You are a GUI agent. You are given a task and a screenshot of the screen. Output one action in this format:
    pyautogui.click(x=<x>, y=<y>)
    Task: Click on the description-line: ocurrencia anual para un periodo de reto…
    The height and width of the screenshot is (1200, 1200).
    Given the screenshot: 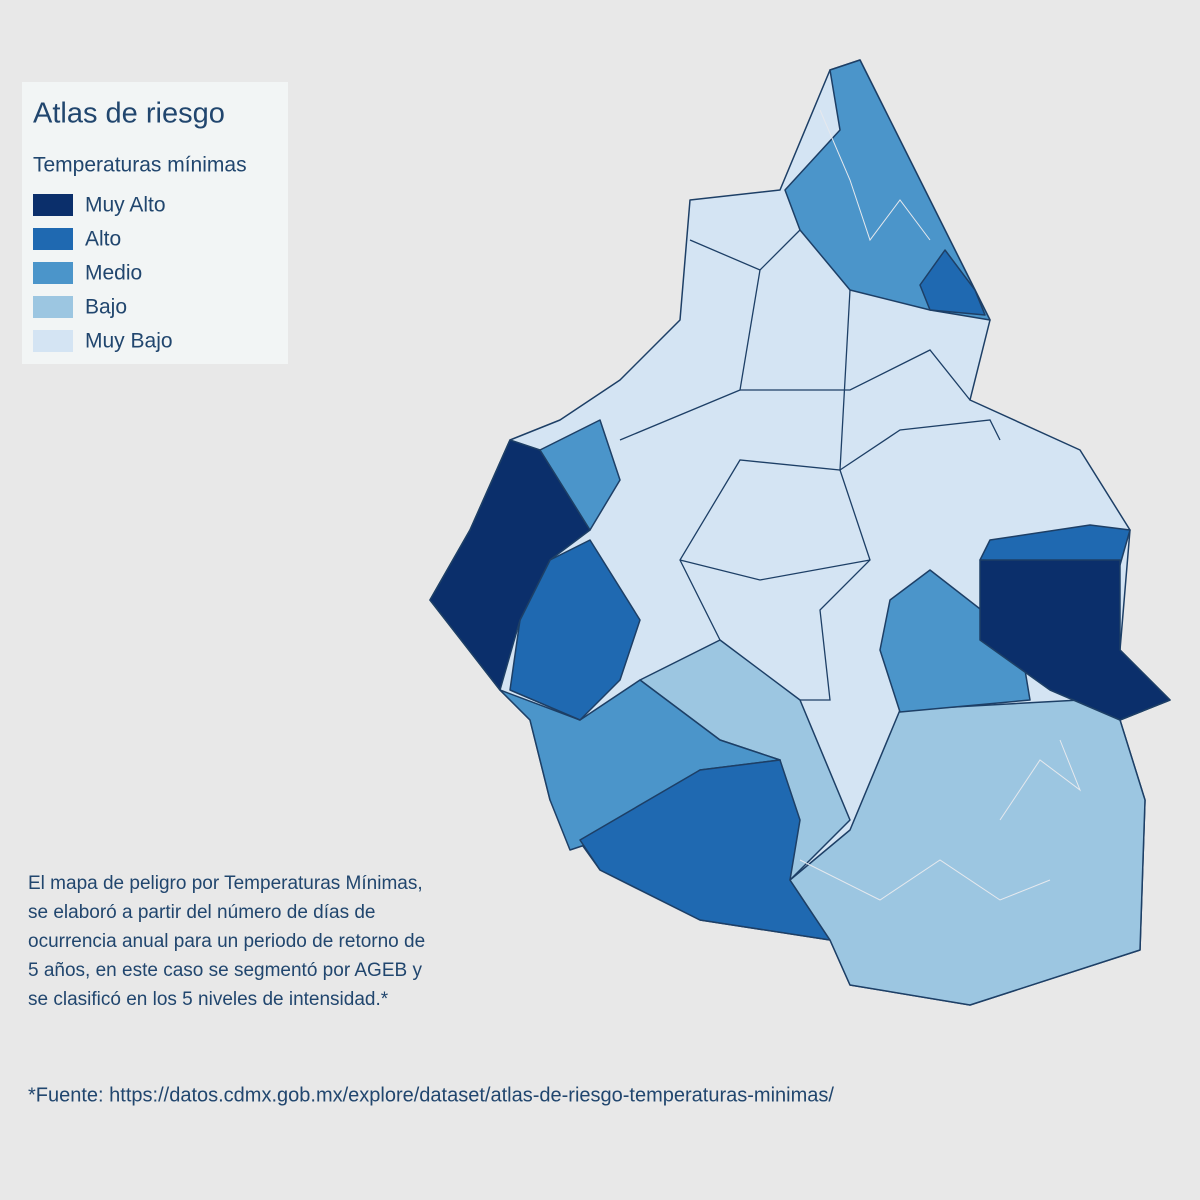 What is the action you would take?
    pyautogui.click(x=226, y=941)
    